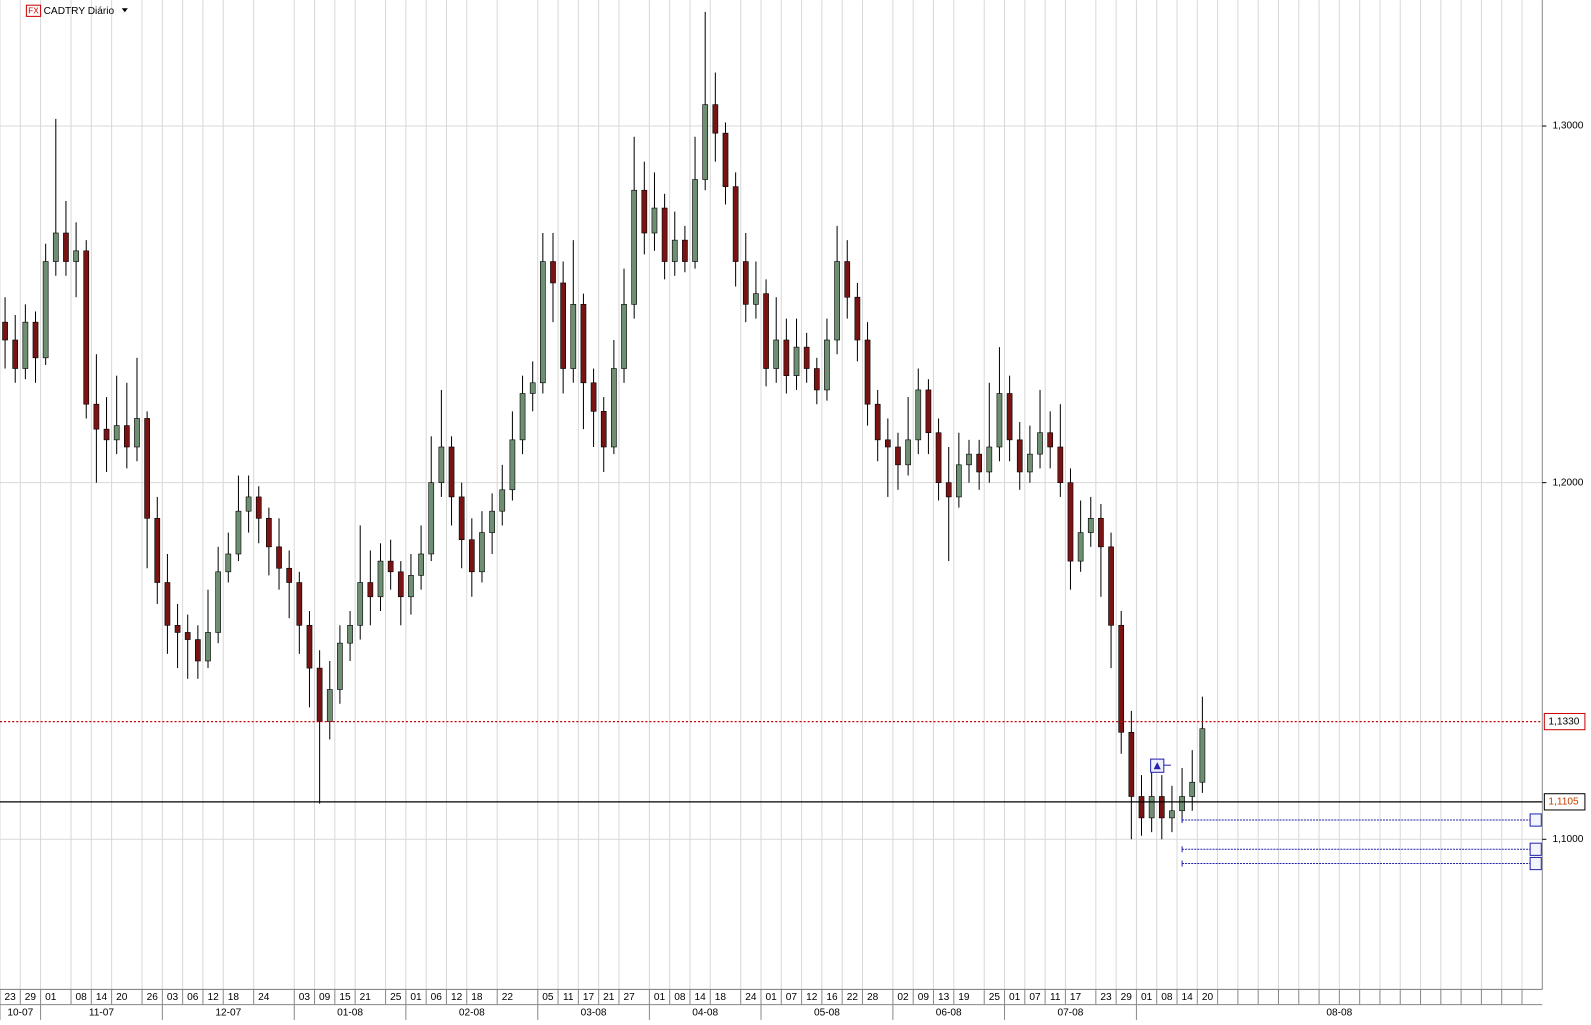 This screenshot has height=1025, width=1591. What do you see at coordinates (193, 997) in the screenshot?
I see `x-tick-label: 06` at bounding box center [193, 997].